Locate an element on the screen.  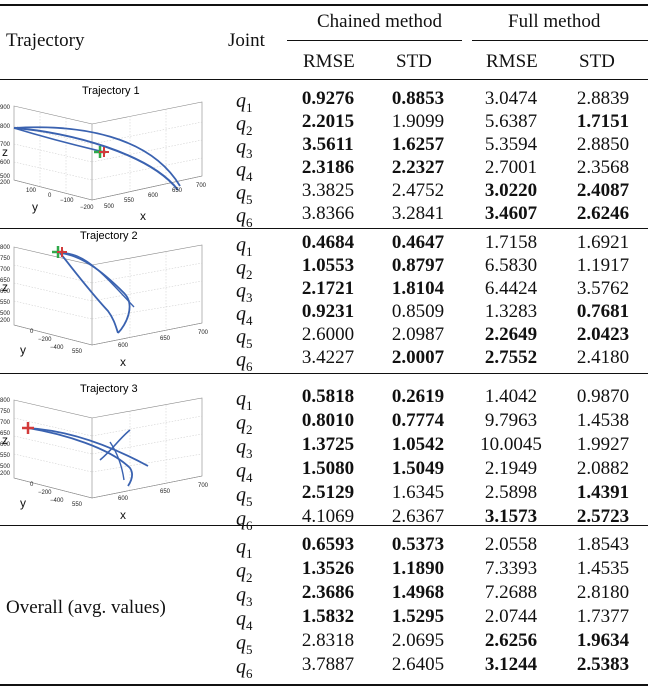
z-tick-label: 550 is located at coordinates (5, 456).